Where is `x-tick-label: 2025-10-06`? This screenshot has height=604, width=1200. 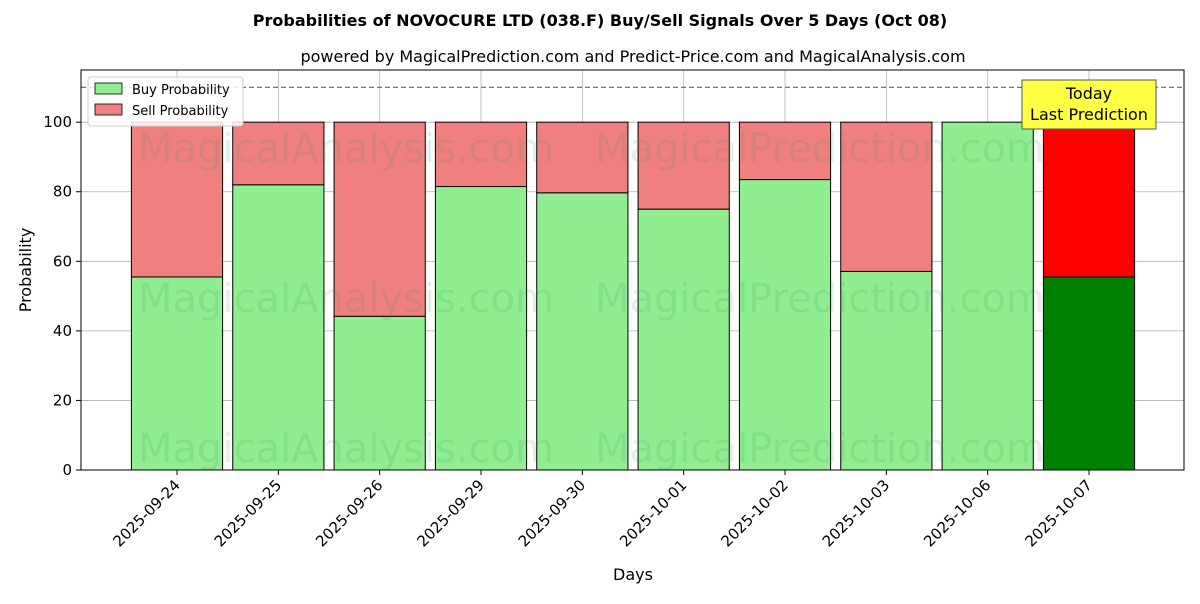
x-tick-label: 2025-10-06 is located at coordinates (957, 513).